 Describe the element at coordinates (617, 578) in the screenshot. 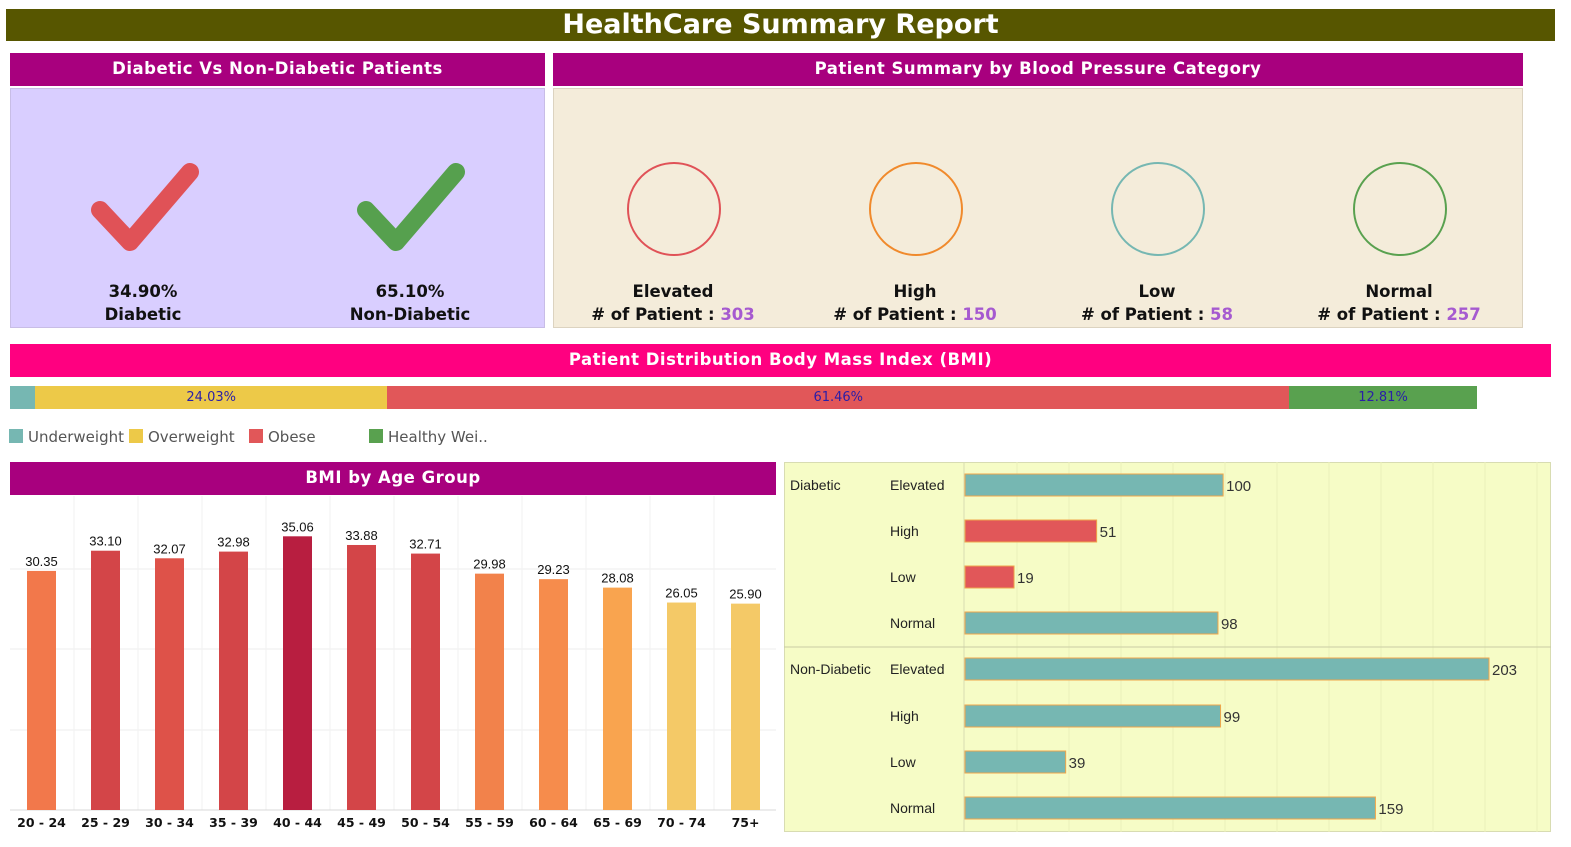

I see `age-bar-label: 28.08` at that location.